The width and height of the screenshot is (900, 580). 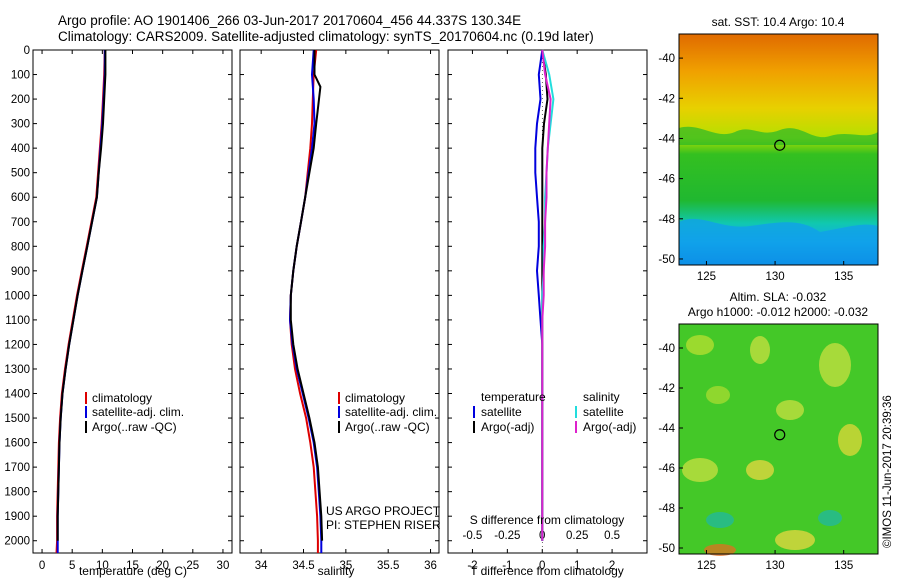 What do you see at coordinates (430, 566) in the screenshot?
I see `x-tick-label: 36` at bounding box center [430, 566].